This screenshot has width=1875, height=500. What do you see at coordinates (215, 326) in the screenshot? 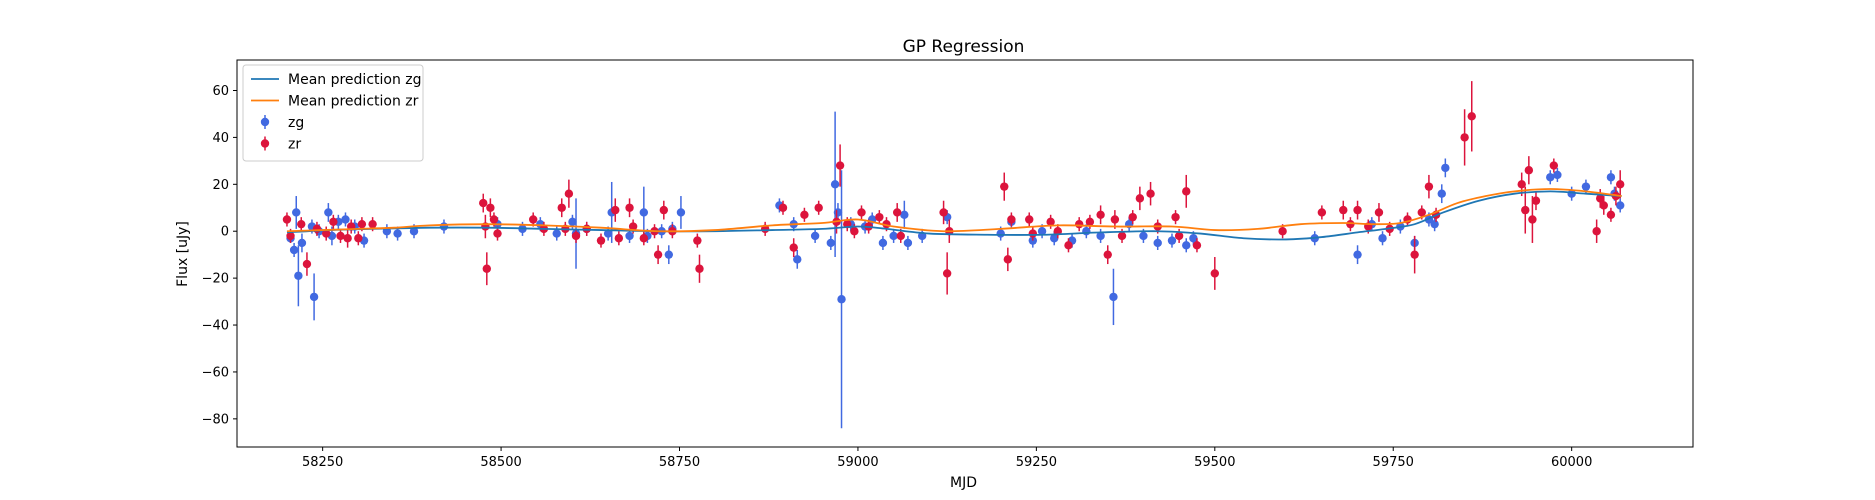
I see `y-tick-label-2: −40` at bounding box center [215, 326].